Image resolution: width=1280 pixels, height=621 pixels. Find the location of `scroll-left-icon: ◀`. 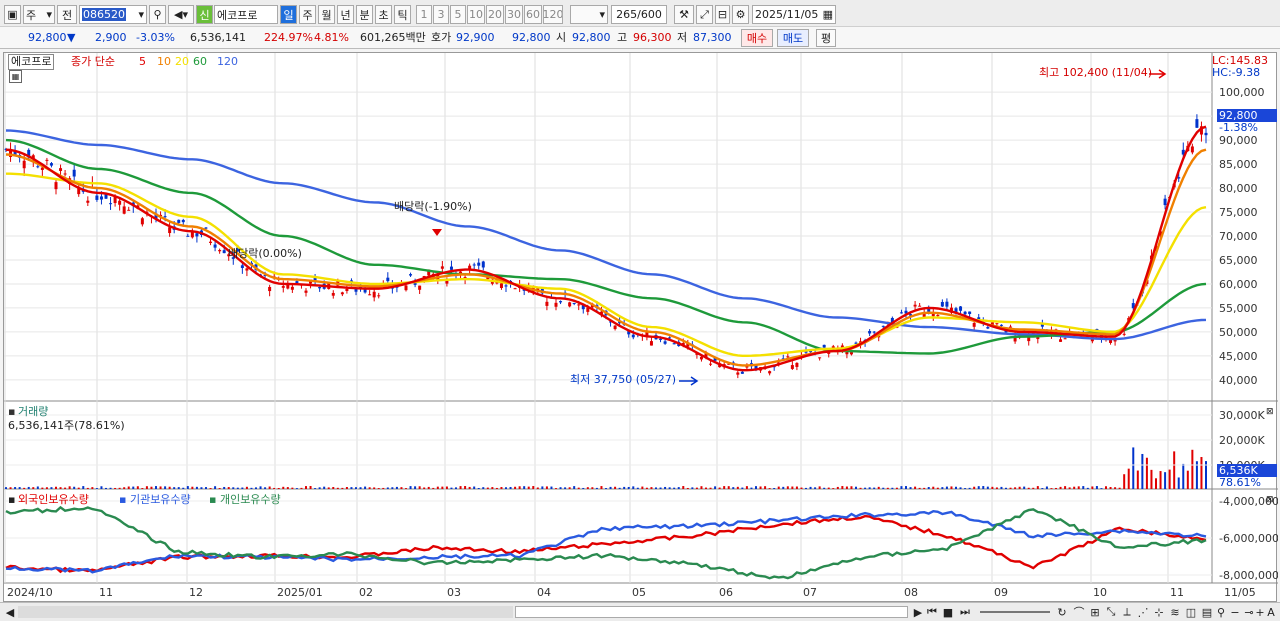

scroll-left-icon: ◀ is located at coordinates (10, 612).